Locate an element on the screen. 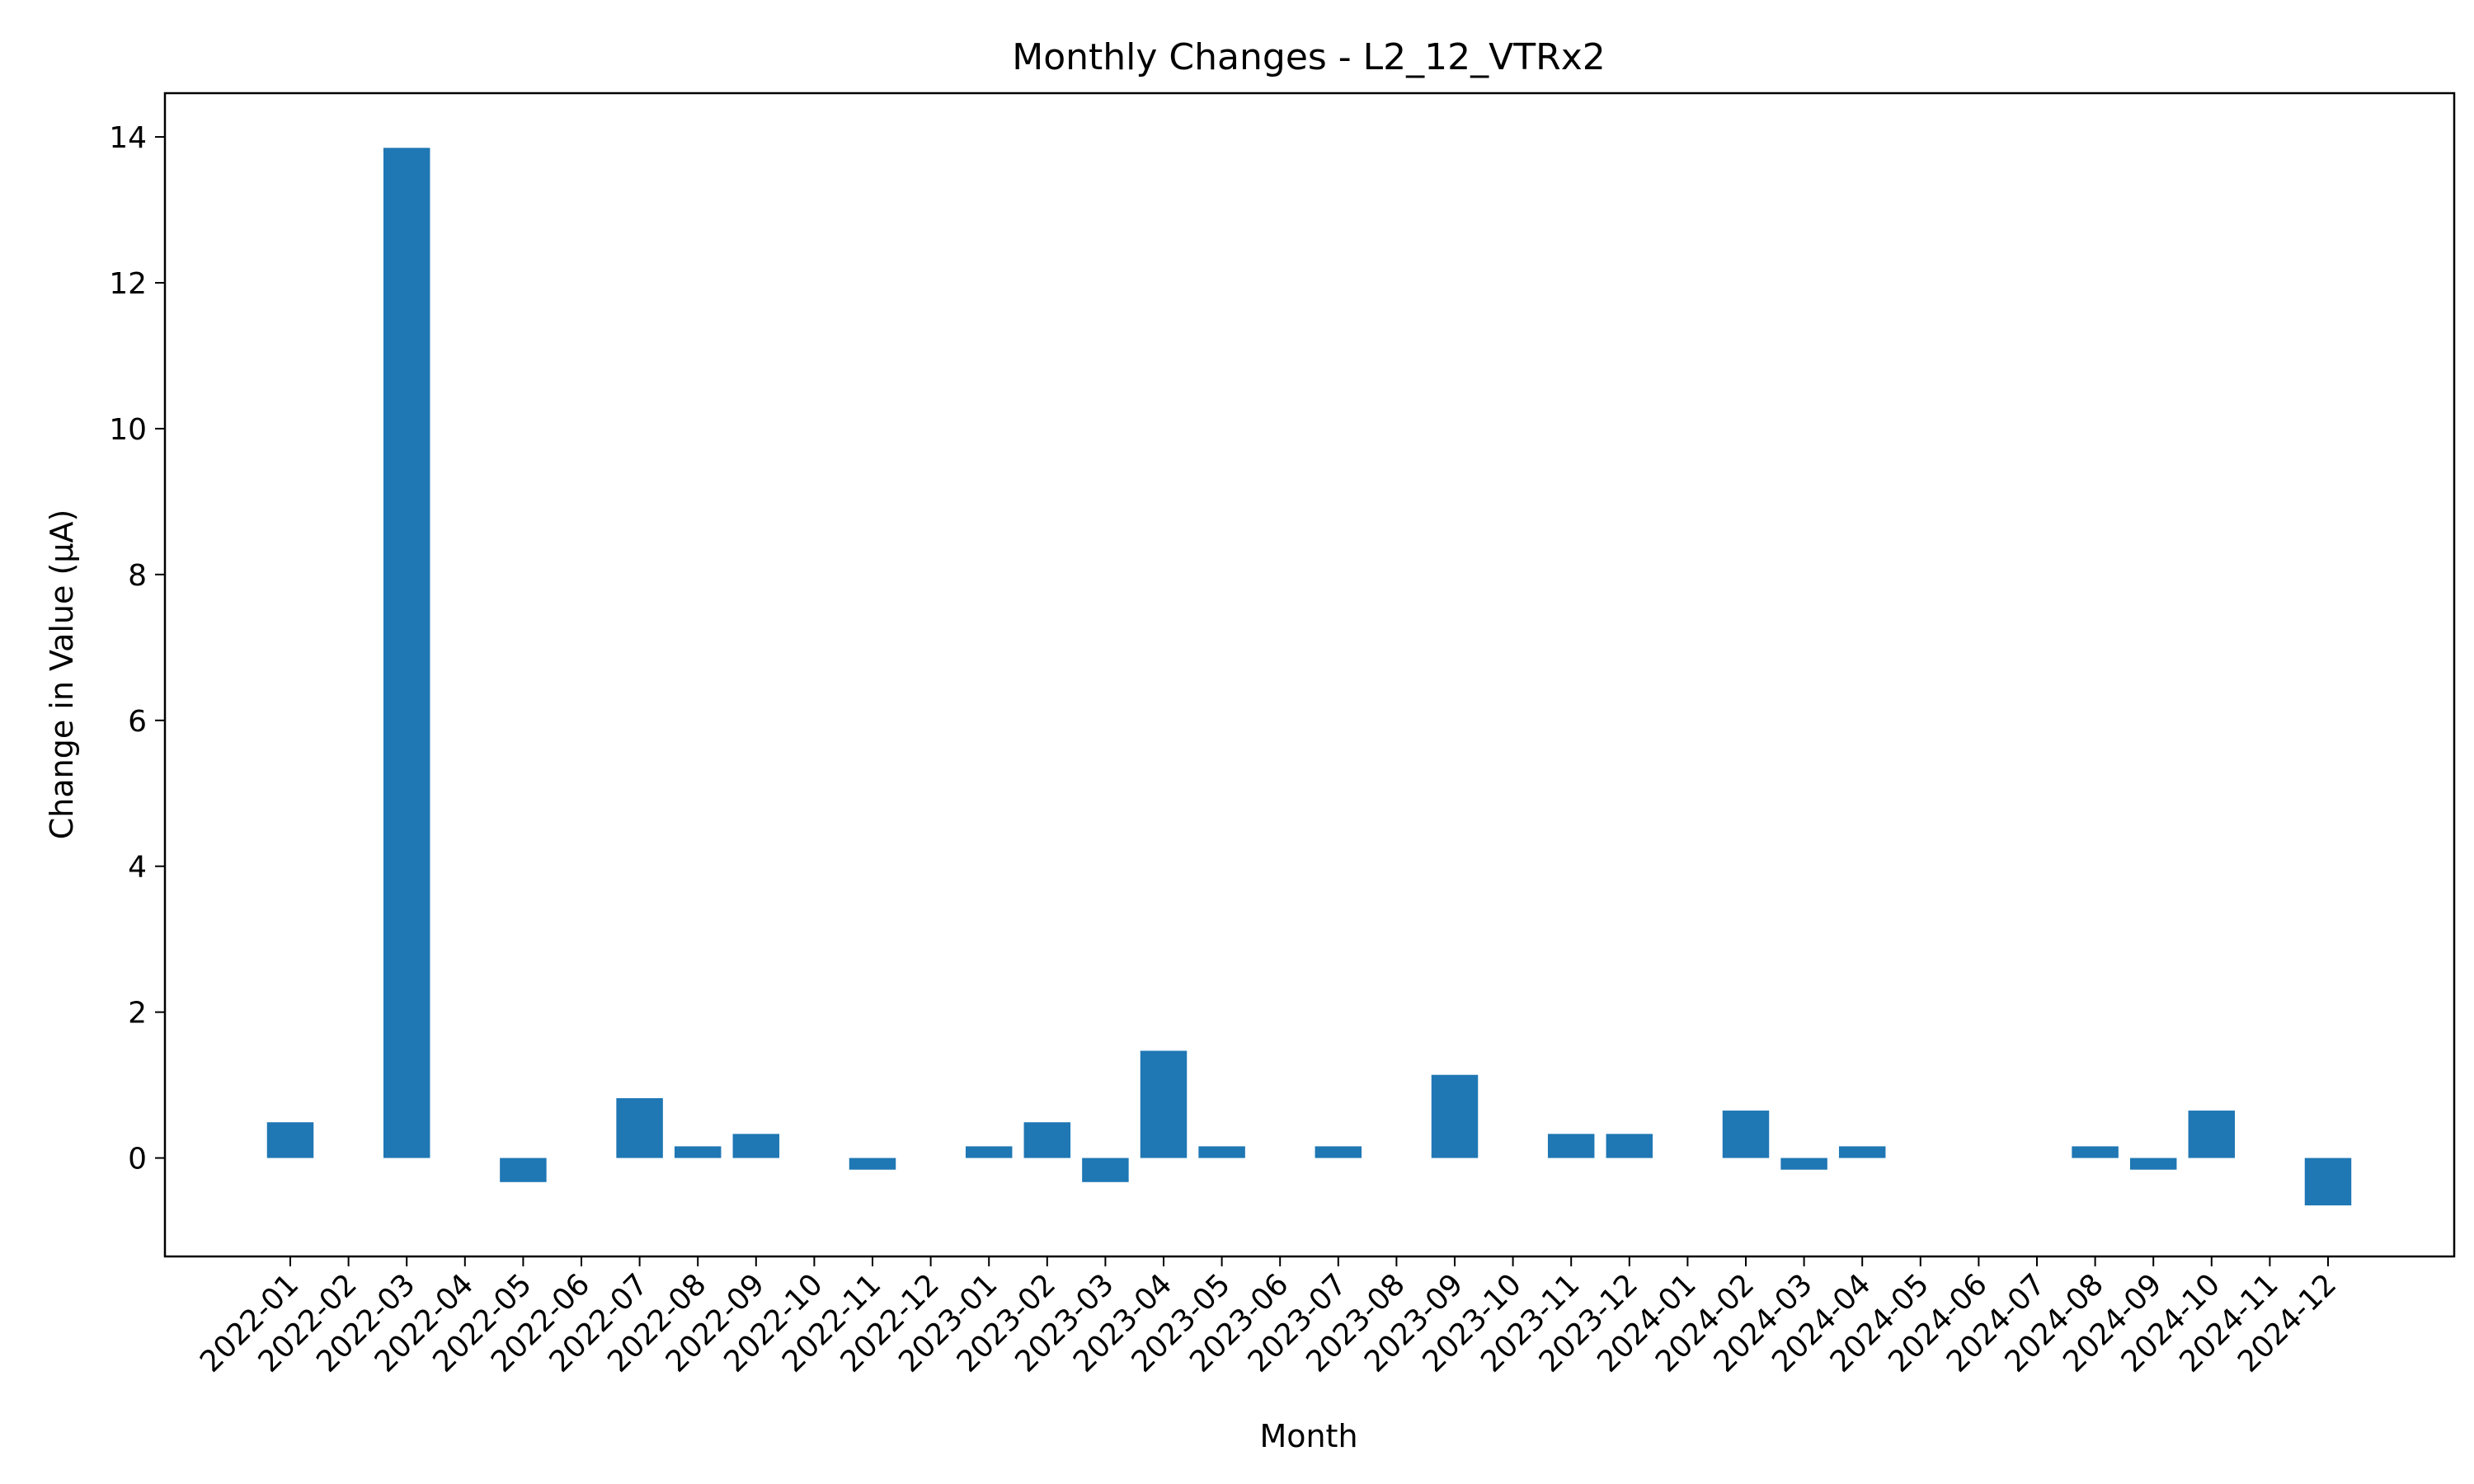 The height and width of the screenshot is (1484, 2474). y-tick-label: 2 is located at coordinates (137, 1014).